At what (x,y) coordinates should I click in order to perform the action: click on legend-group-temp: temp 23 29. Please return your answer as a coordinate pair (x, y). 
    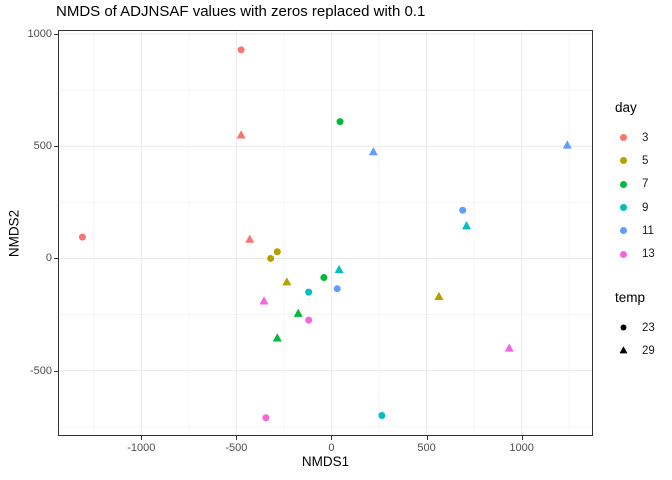
    Looking at the image, I should click on (643, 326).